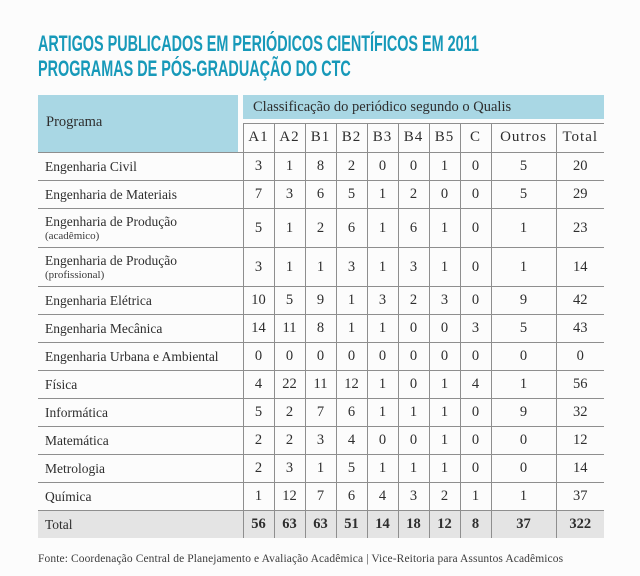  I want to click on qualis-col-header-c: C, so click(475, 138).